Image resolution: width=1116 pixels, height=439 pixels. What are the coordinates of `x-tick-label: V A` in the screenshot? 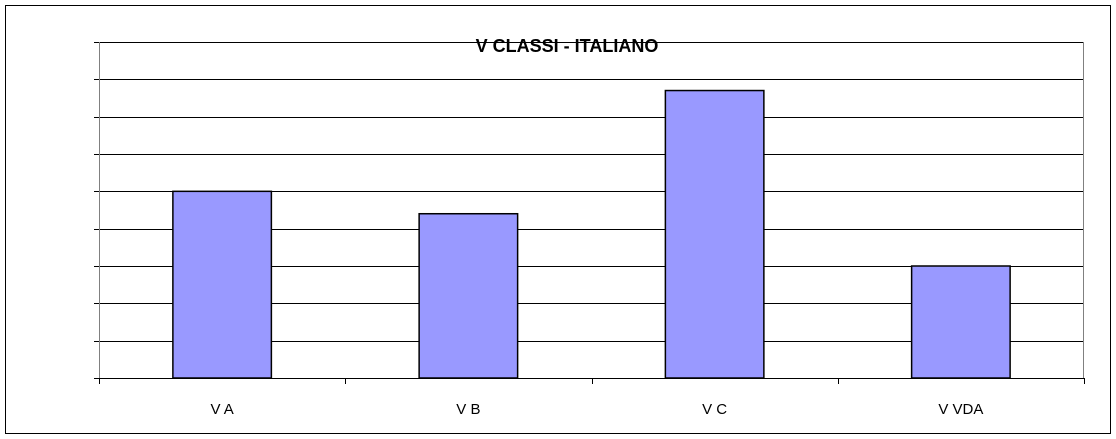 It's located at (221, 409).